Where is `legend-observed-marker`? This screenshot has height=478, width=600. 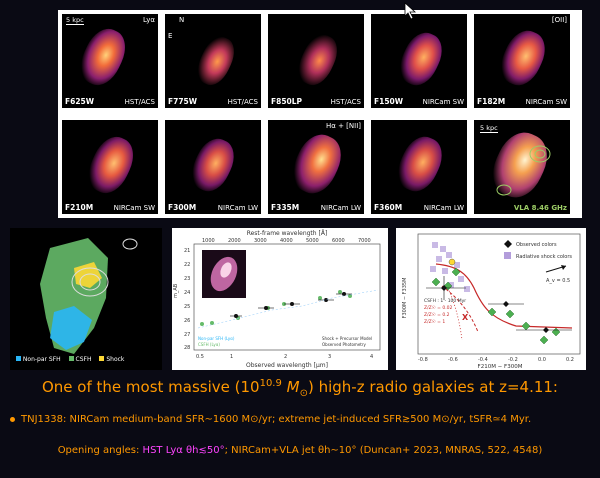
legend-observed-marker is located at coordinates (508, 244).